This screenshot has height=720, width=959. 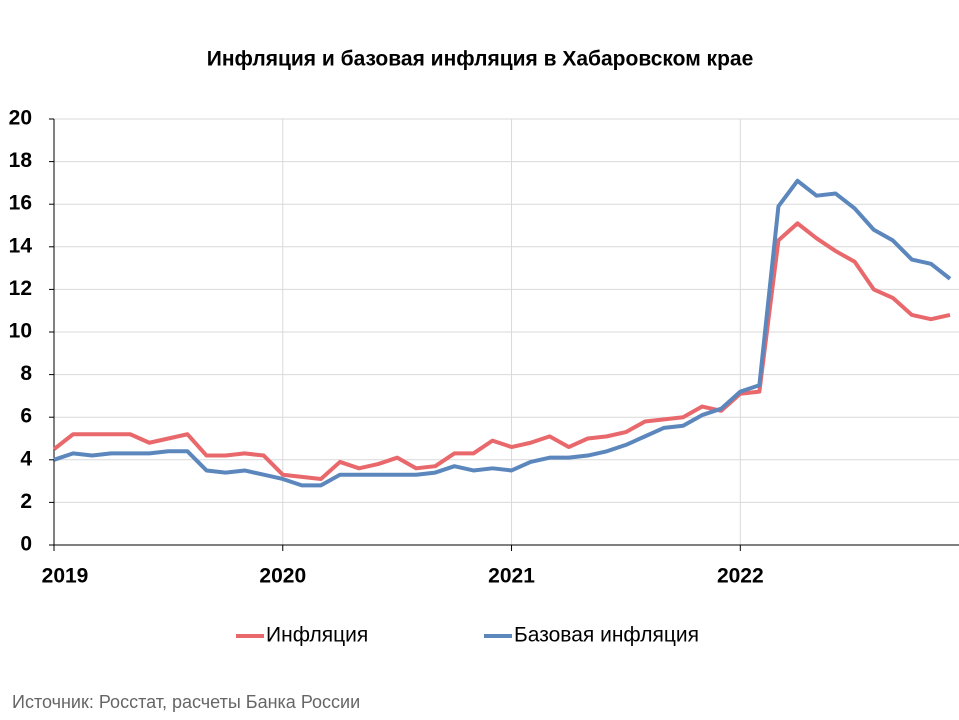 I want to click on y-tick-label: 8, so click(x=26, y=373).